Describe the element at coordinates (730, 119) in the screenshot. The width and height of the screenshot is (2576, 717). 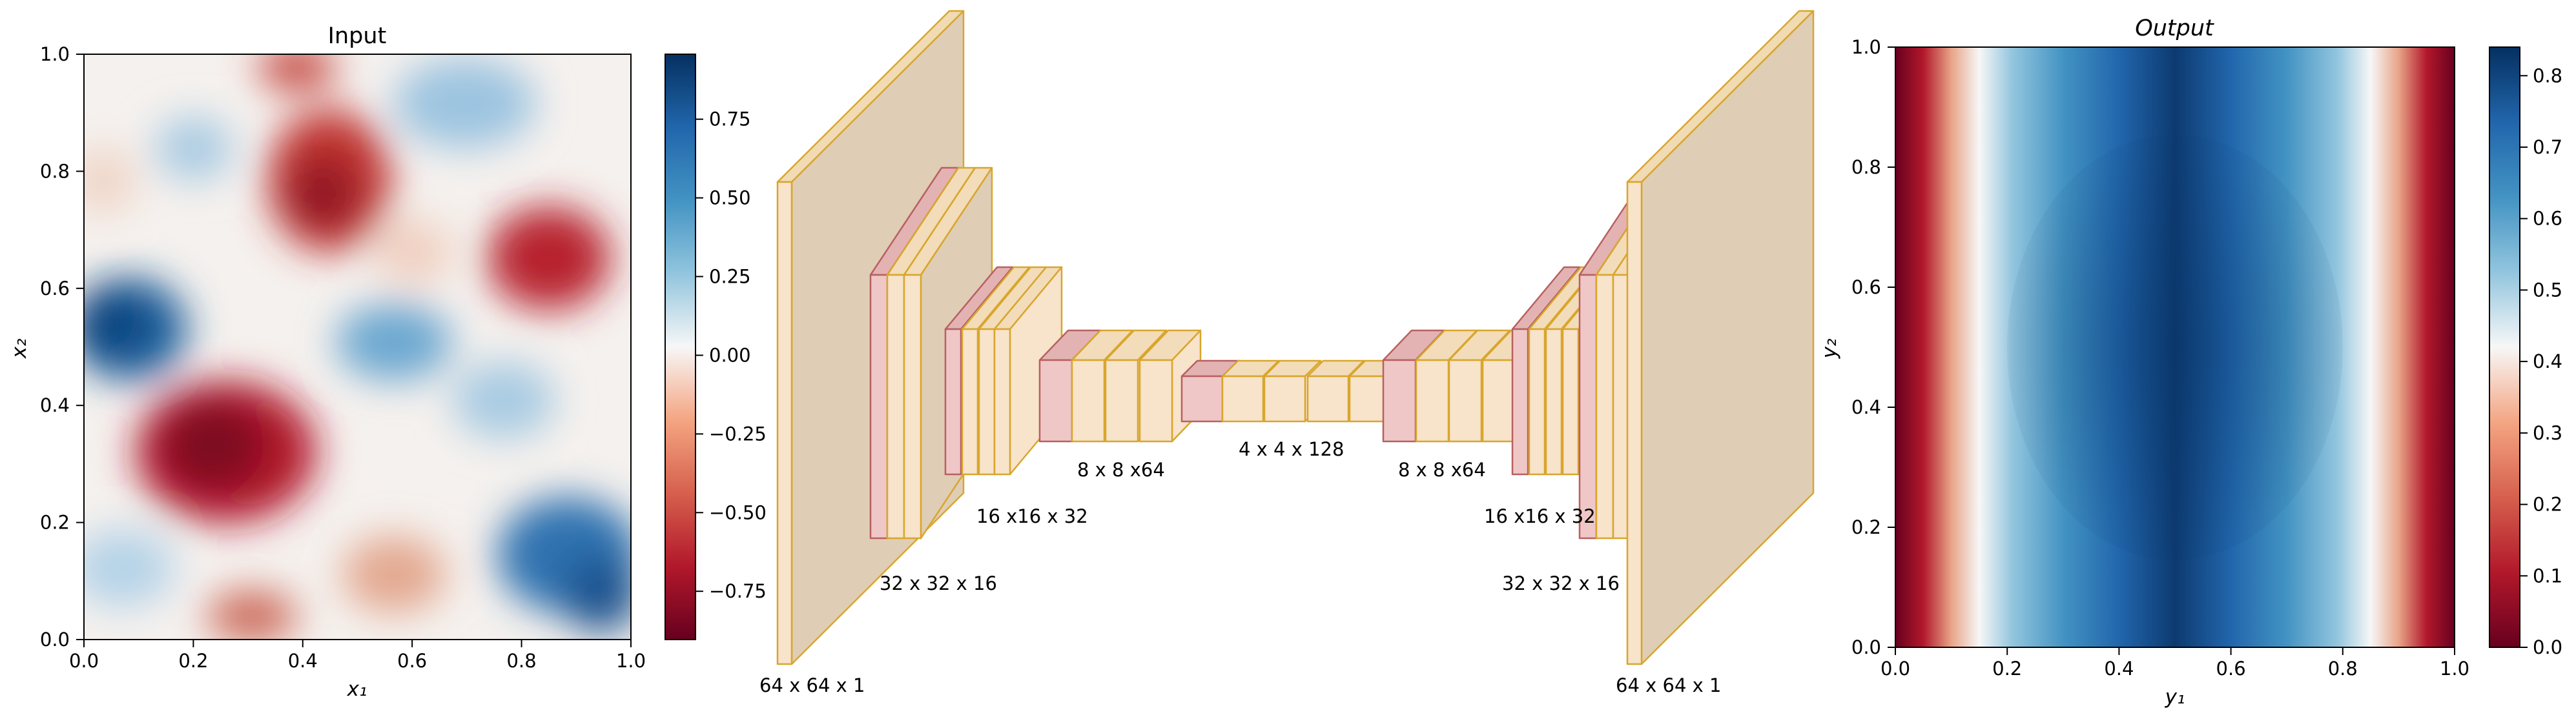
I see `colorbar-tick-label: 0.75` at that location.